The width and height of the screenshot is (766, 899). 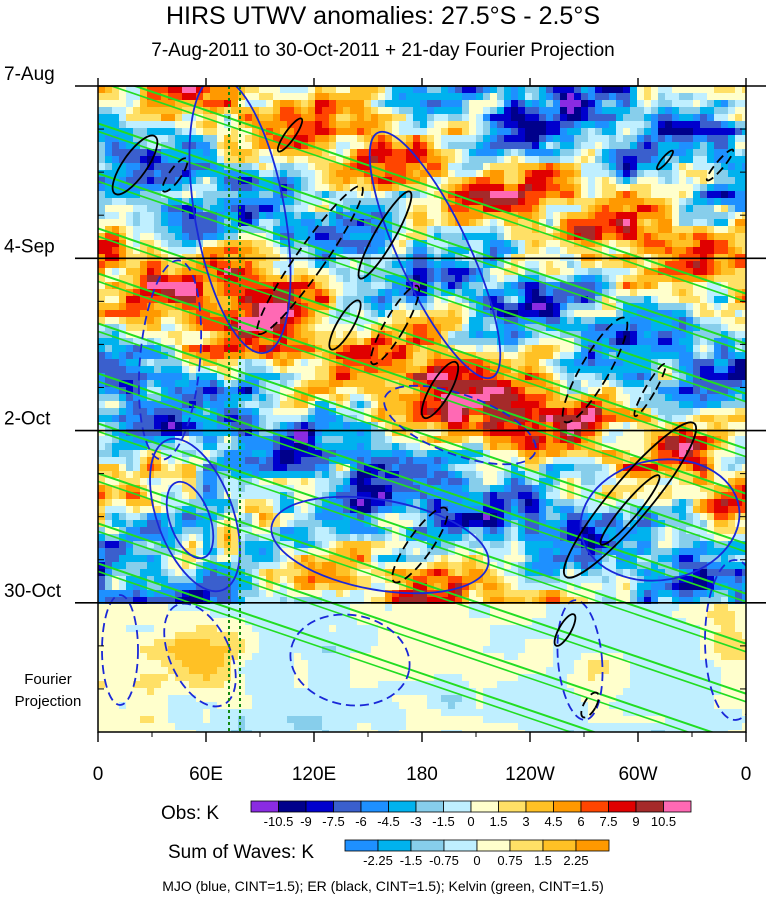 I want to click on x-tick-label: 60E, so click(x=206, y=774).